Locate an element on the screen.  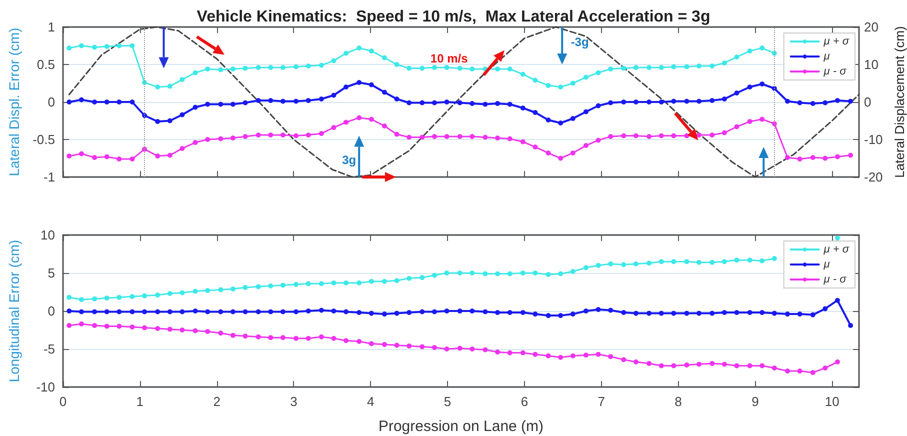
y2-axis-title: Lateral Displacement (cm) is located at coordinates (899, 102).